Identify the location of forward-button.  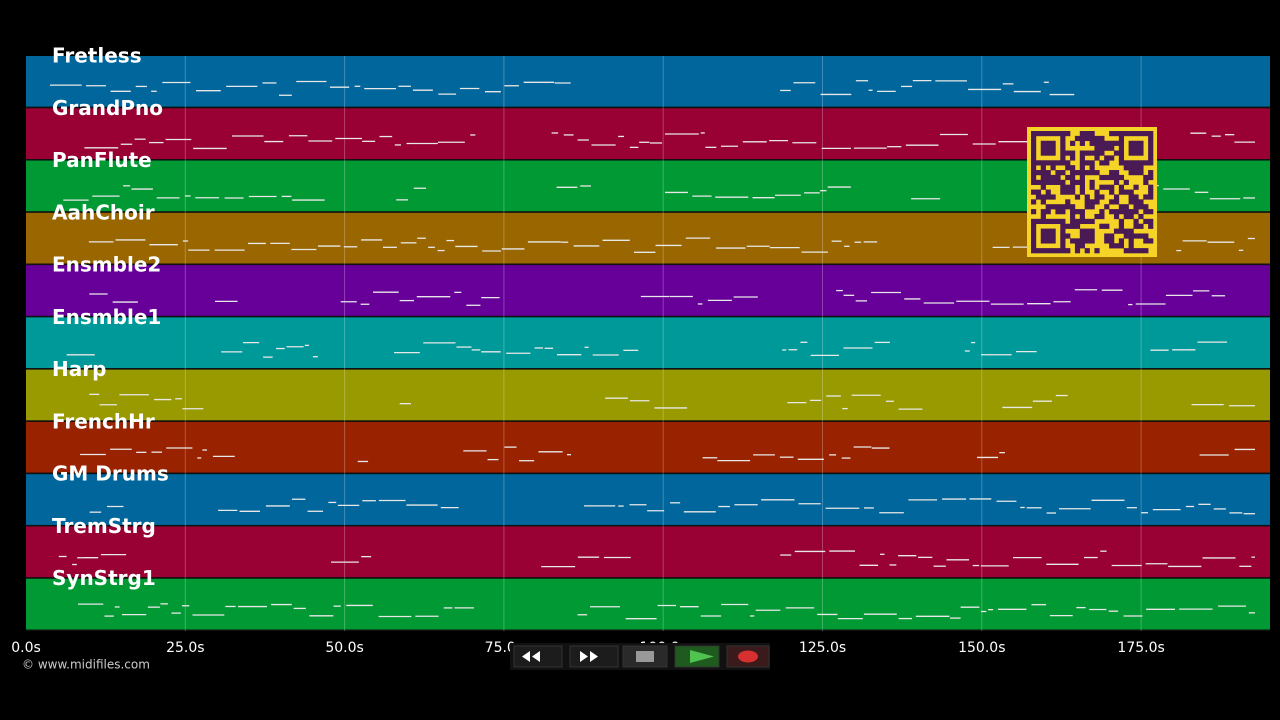
(594, 656).